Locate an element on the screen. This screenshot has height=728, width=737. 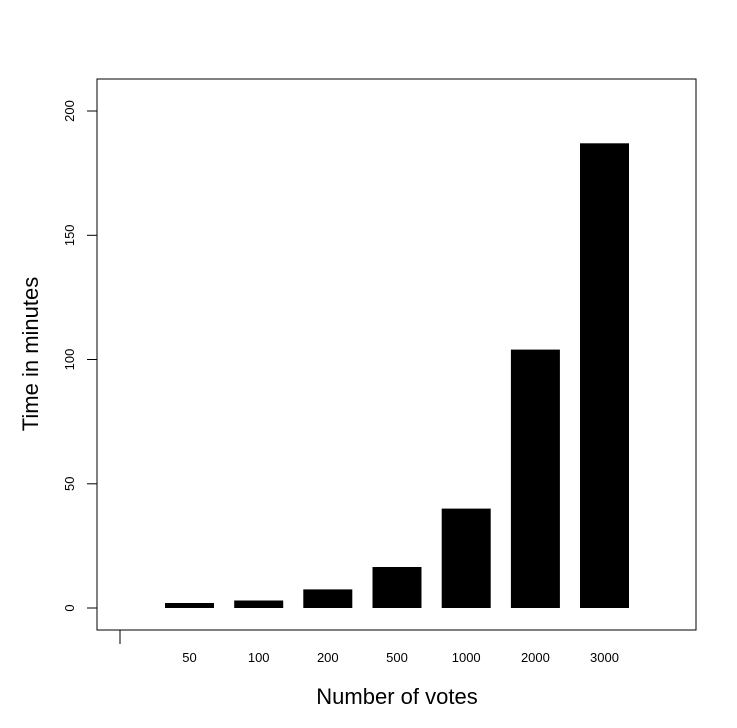
y-tick-label-0: 0 is located at coordinates (69, 607).